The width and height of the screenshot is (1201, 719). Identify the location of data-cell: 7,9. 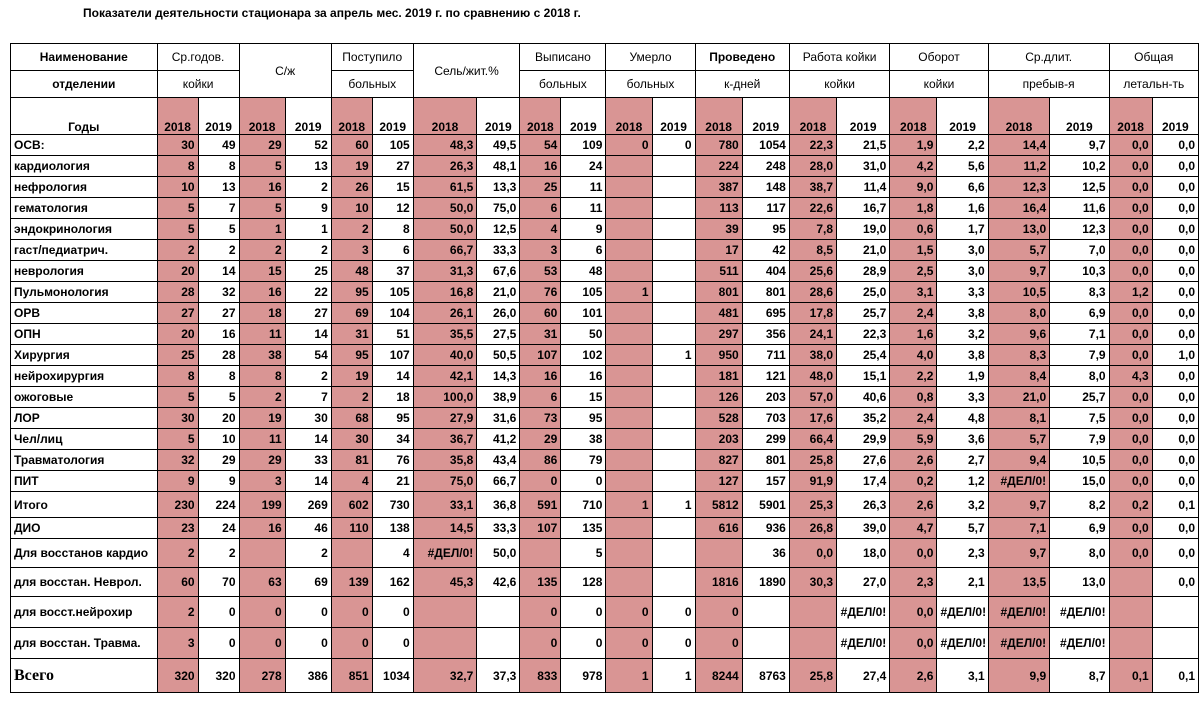
(1079, 355).